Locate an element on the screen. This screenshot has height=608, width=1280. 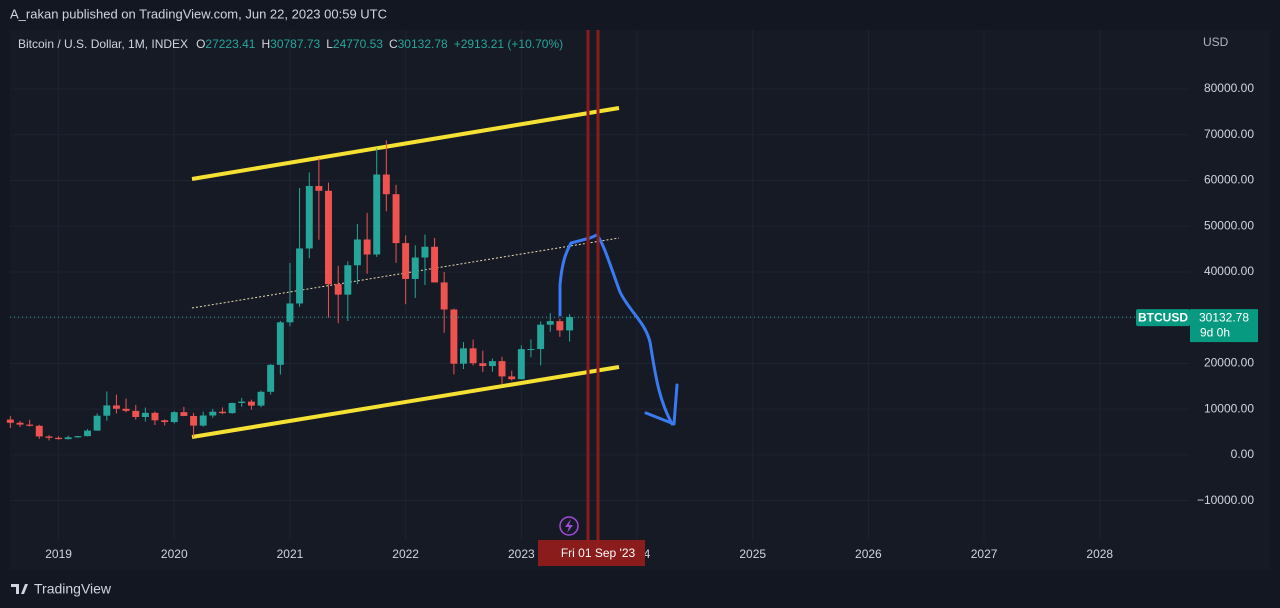
x-tick-label: 2021 is located at coordinates (290, 554).